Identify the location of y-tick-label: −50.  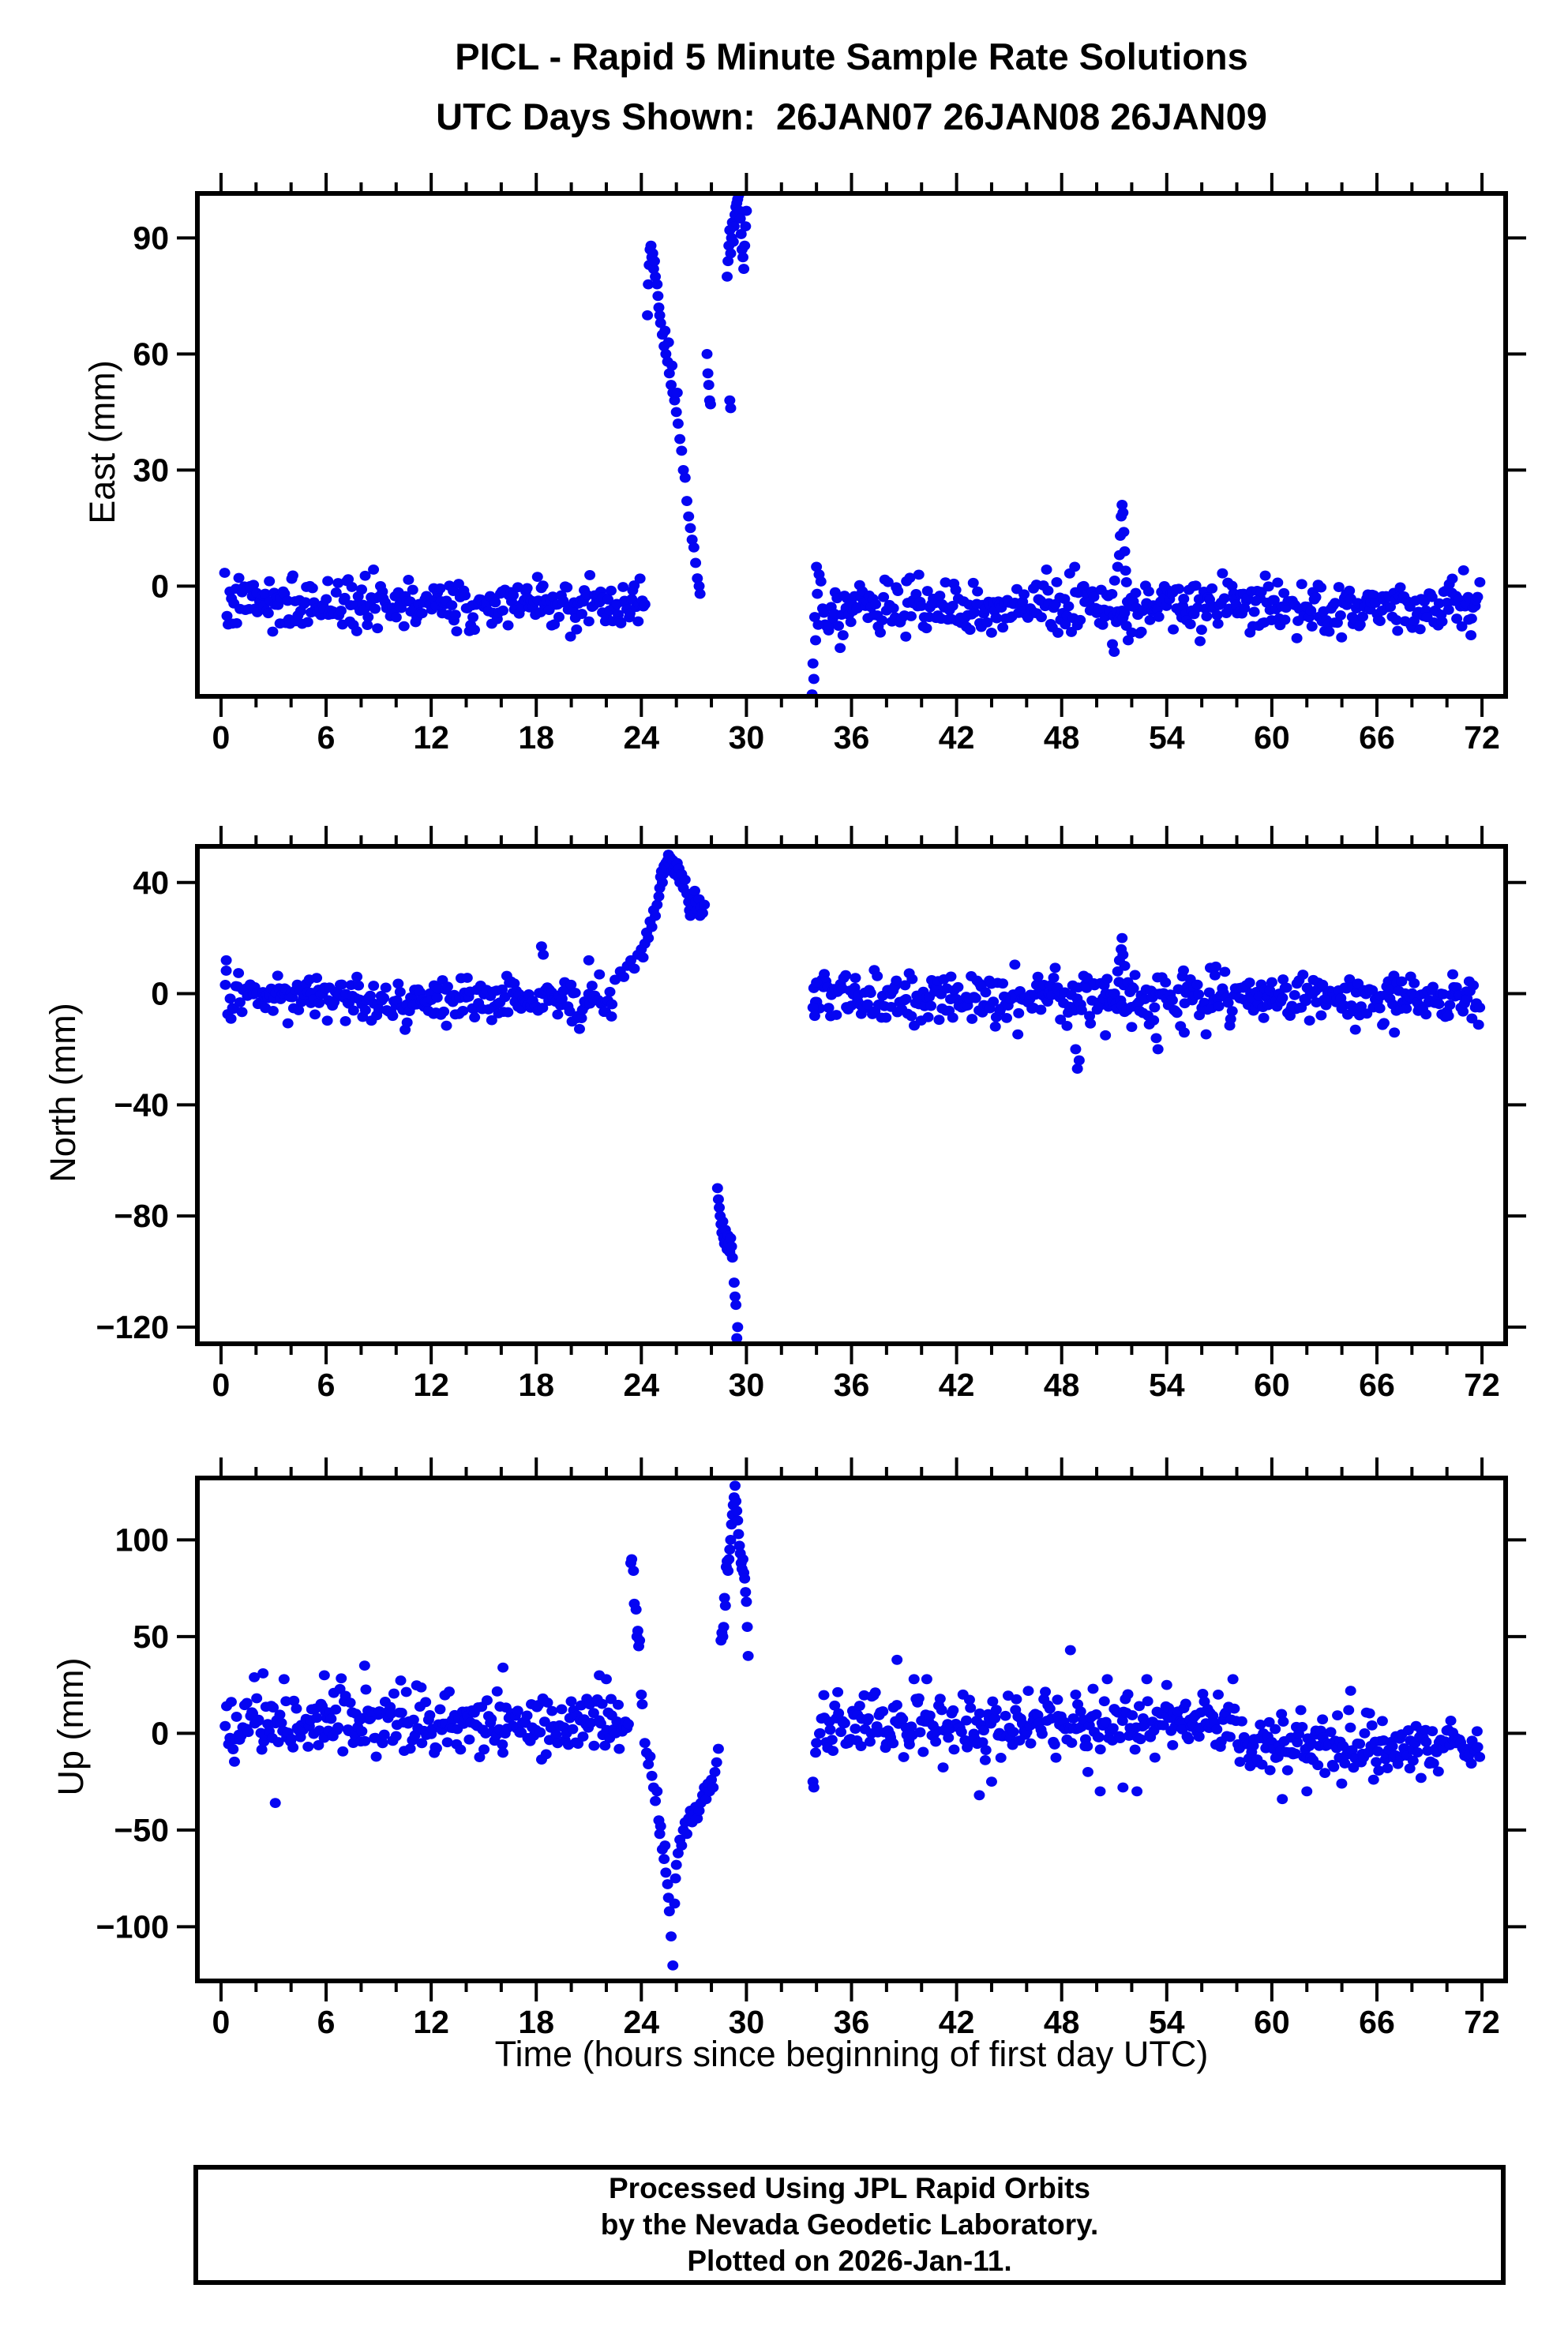
(141, 1830).